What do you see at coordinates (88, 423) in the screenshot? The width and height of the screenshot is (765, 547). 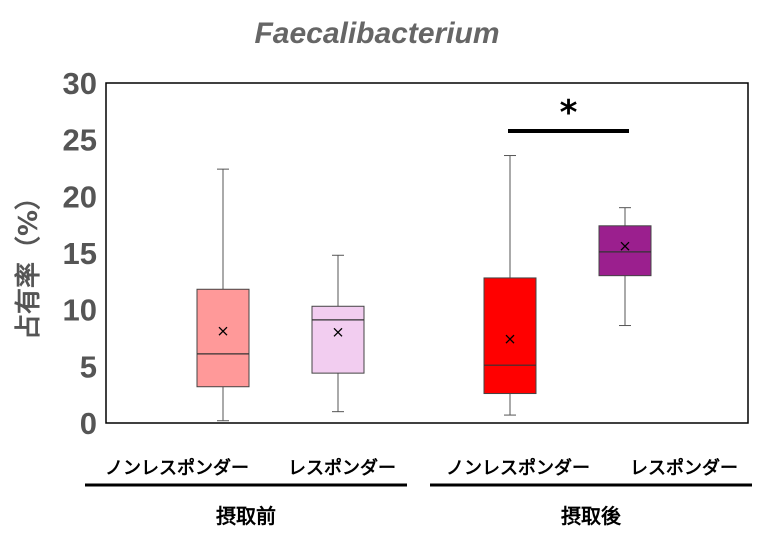 I see `y-tick-label: 0` at bounding box center [88, 423].